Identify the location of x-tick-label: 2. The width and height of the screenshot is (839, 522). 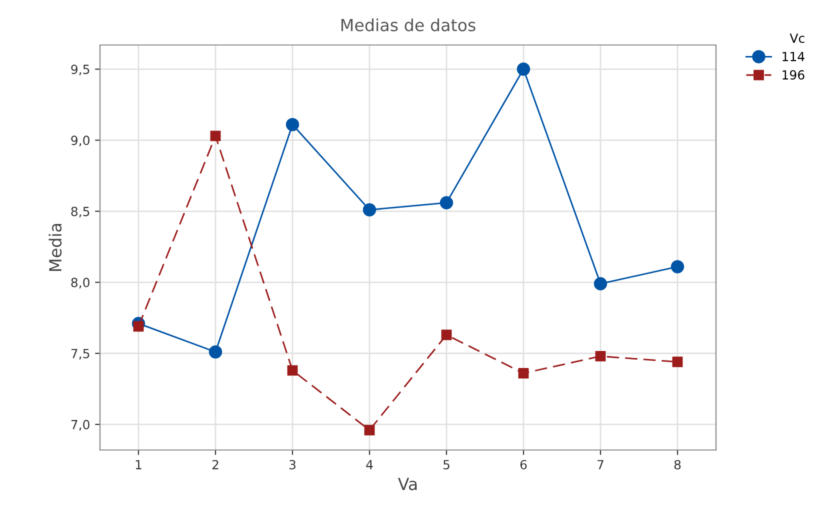
(215, 465).